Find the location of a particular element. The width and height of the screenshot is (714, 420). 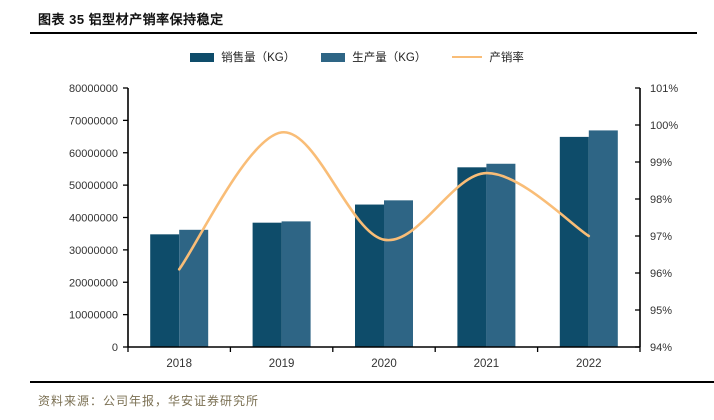

legend-item-sales: 销售量（KG） is located at coordinates (242, 57).